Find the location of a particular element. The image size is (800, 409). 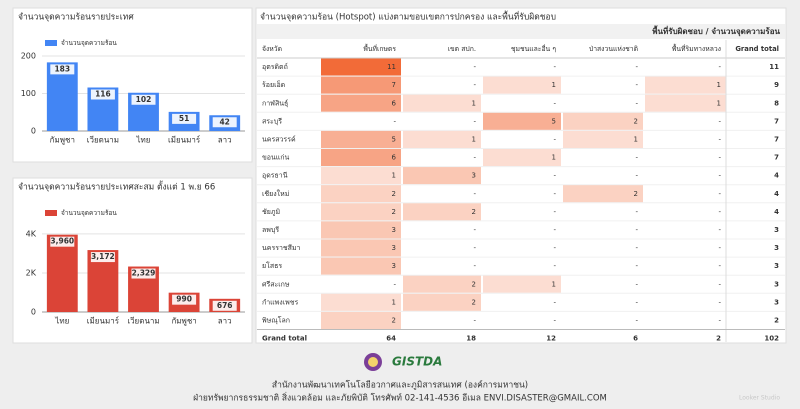

x-tick-label: เมียนมาร์ is located at coordinates (184, 140).